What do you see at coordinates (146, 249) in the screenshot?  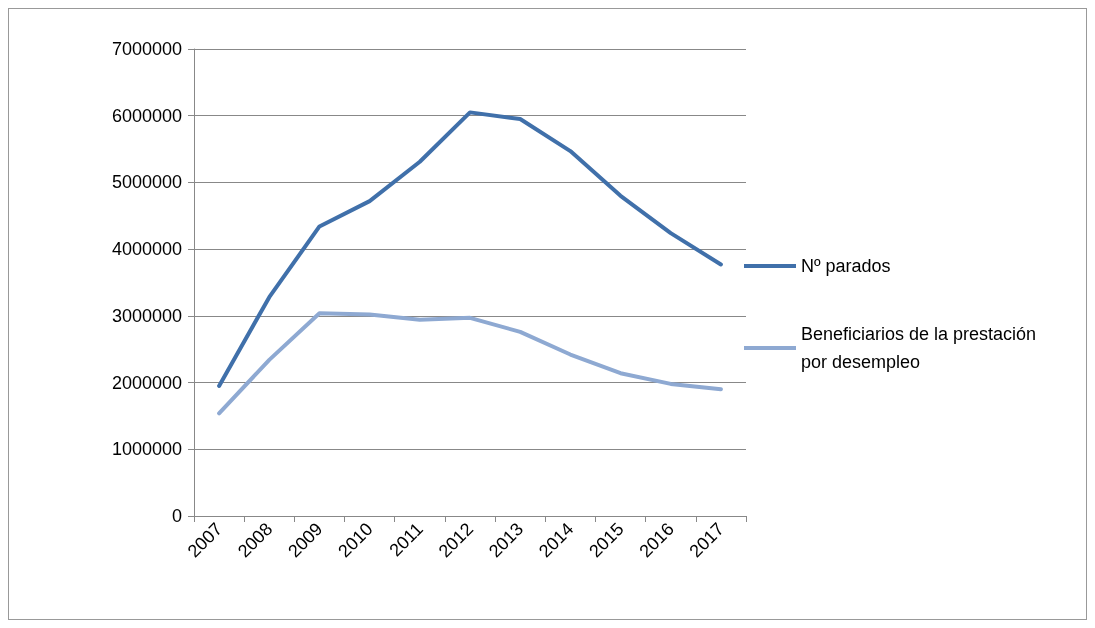 I see `y-tick-label: 4000000` at bounding box center [146, 249].